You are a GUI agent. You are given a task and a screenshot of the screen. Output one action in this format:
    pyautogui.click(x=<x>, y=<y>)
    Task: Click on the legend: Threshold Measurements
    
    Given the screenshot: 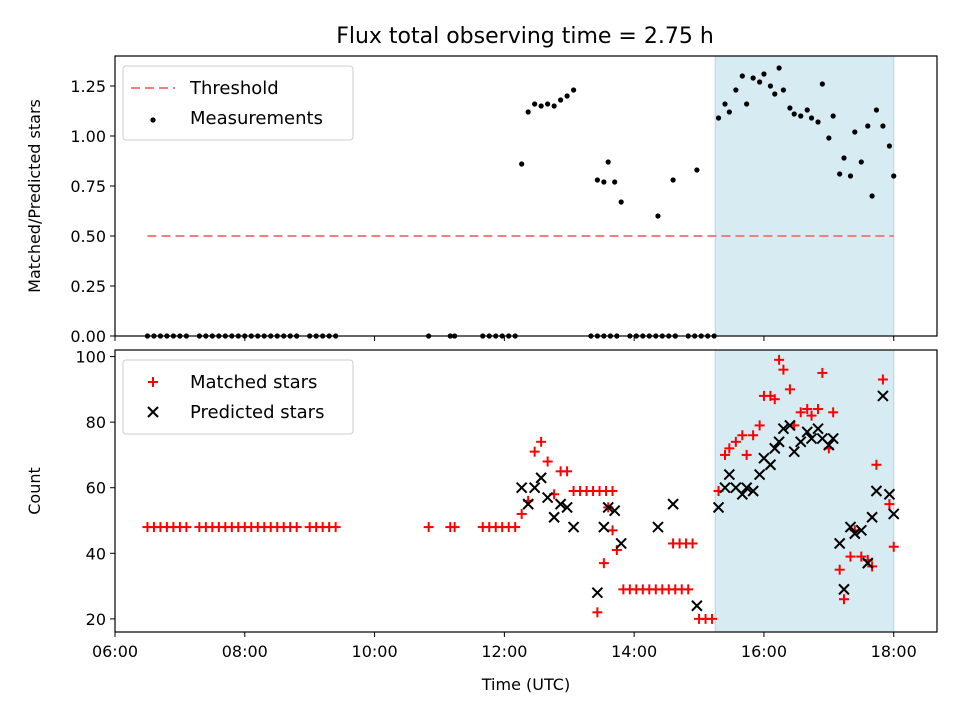 What is the action you would take?
    pyautogui.click(x=238, y=103)
    